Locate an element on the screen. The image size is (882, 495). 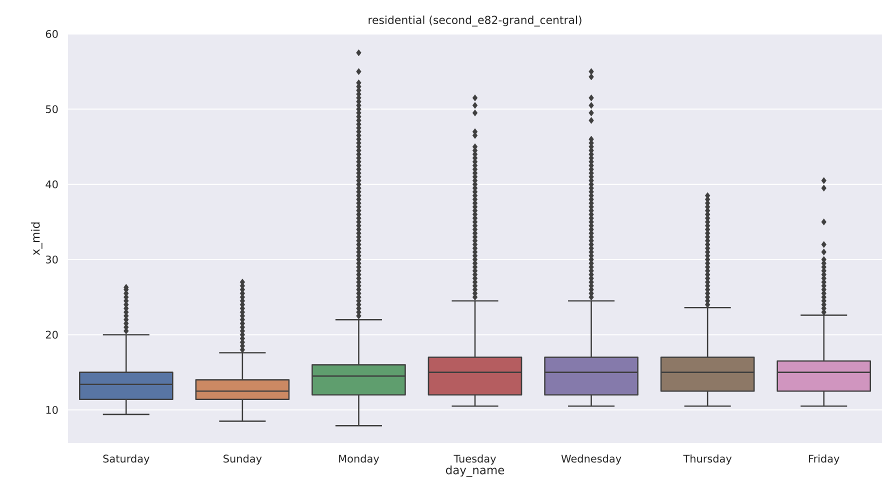
x-tick-label: Monday is located at coordinates (359, 459).